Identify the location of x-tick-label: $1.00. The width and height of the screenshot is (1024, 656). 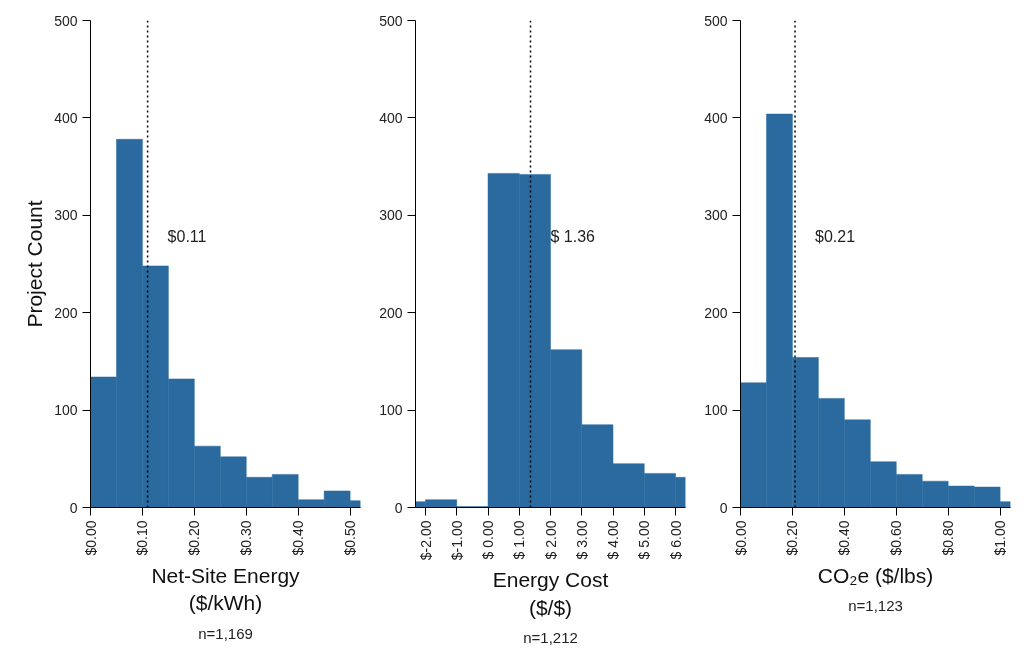
(1000, 538).